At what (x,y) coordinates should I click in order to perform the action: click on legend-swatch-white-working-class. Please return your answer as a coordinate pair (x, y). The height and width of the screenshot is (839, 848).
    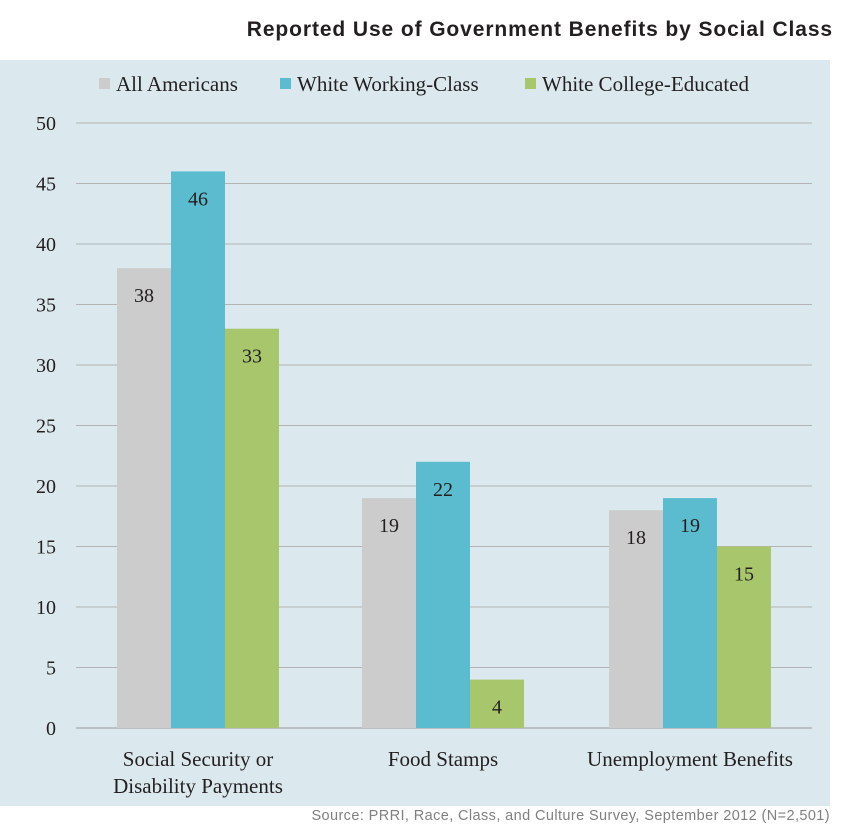
    Looking at the image, I should click on (285, 83).